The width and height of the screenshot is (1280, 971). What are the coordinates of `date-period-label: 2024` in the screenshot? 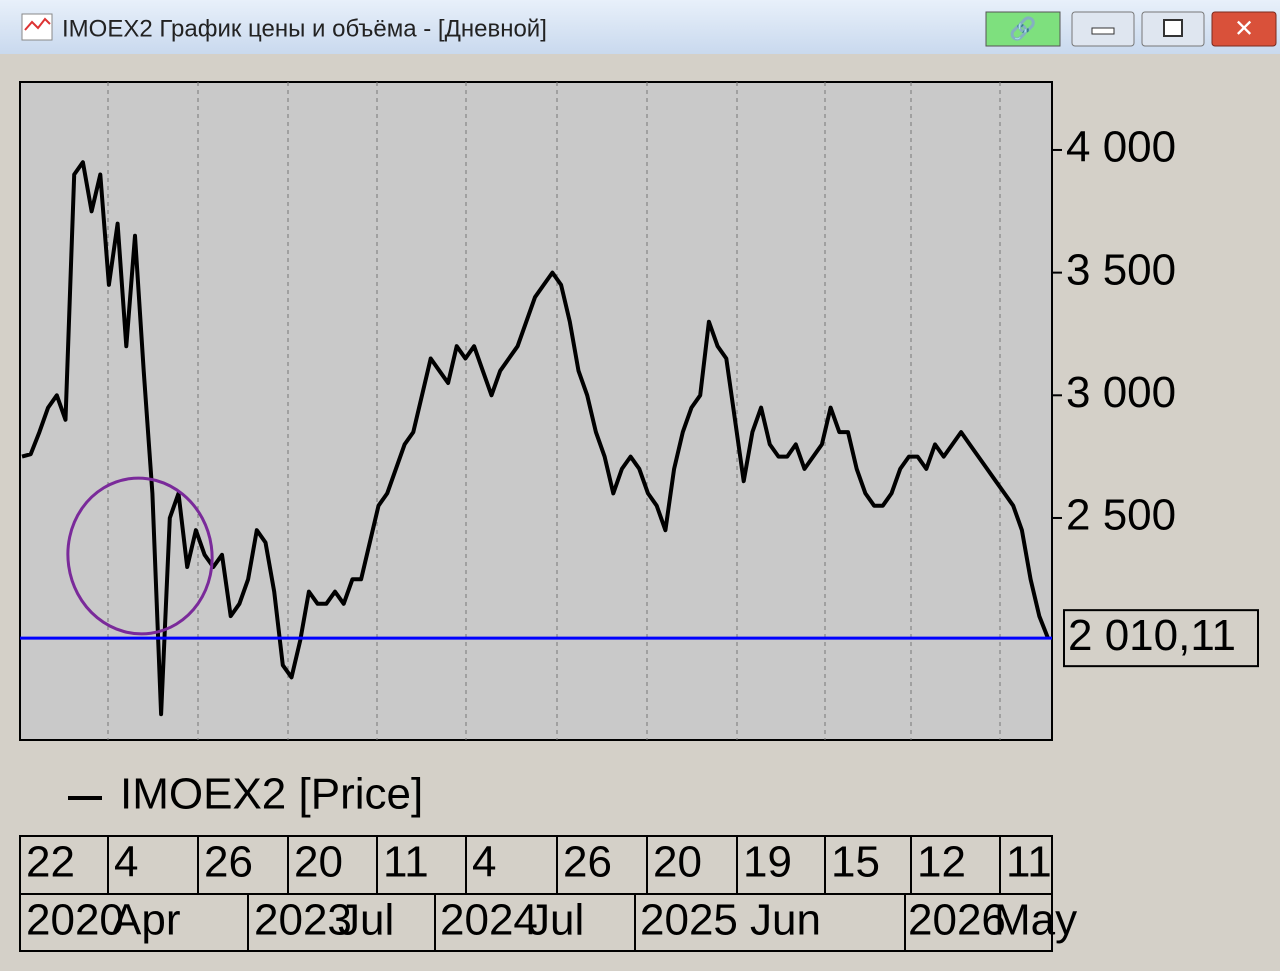 It's located at (489, 920).